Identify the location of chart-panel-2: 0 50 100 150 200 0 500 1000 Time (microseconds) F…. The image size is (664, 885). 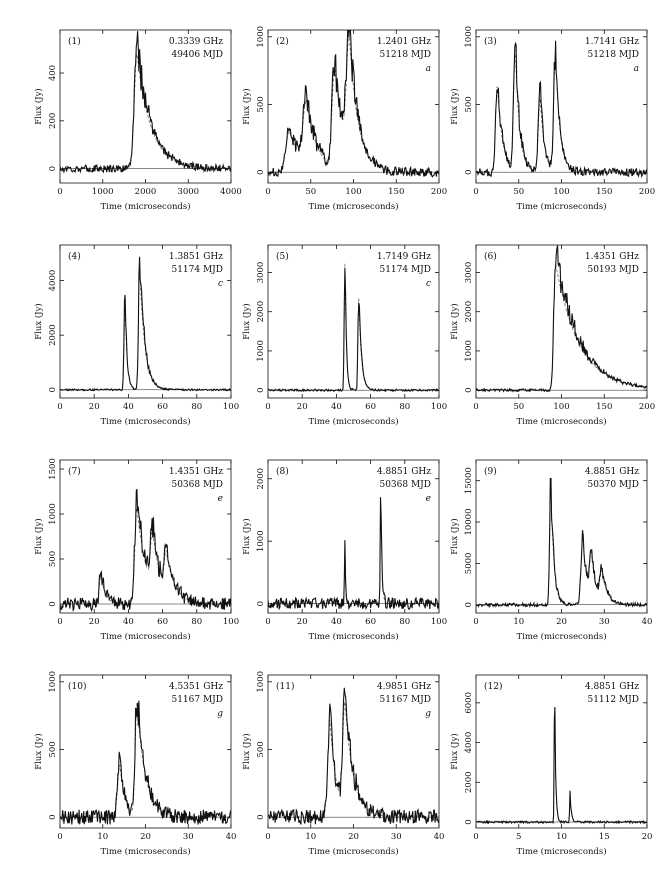
(344, 119).